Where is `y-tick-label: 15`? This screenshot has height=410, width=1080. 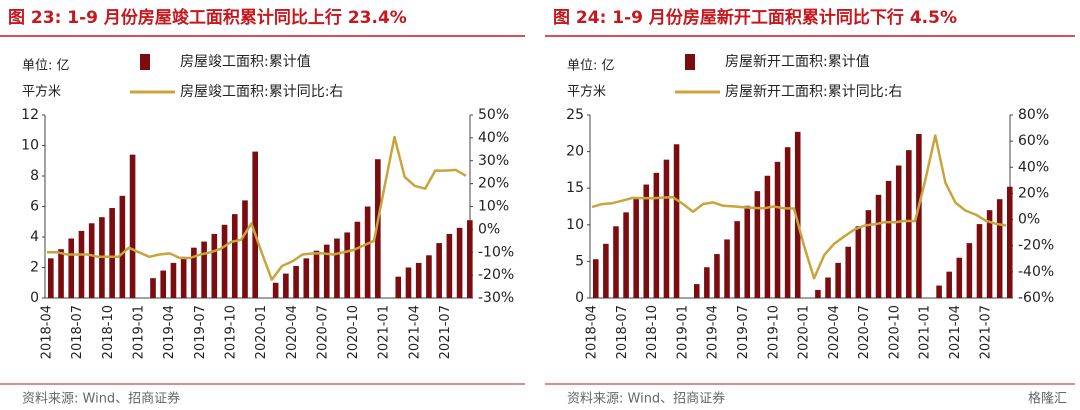 y-tick-label: 15 is located at coordinates (575, 188).